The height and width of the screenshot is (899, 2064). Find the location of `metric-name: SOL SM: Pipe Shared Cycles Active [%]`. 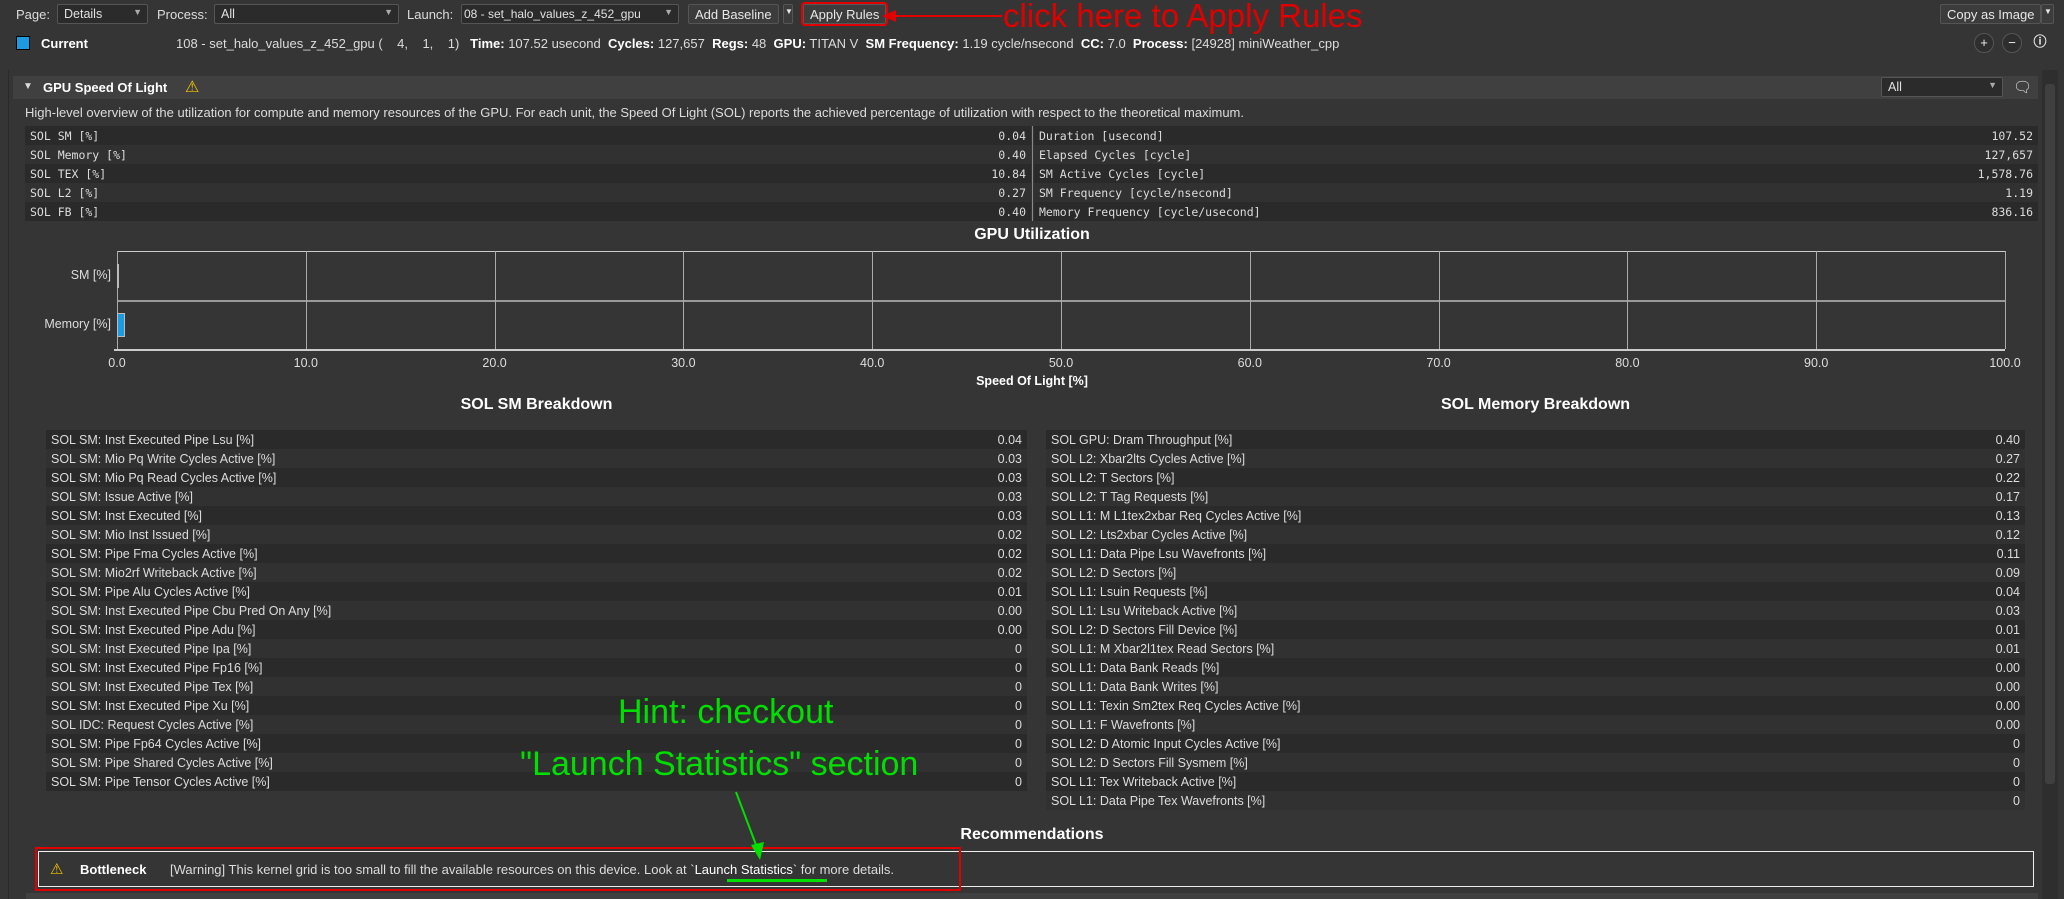

metric-name: SOL SM: Pipe Shared Cycles Active [%] is located at coordinates (162, 762).